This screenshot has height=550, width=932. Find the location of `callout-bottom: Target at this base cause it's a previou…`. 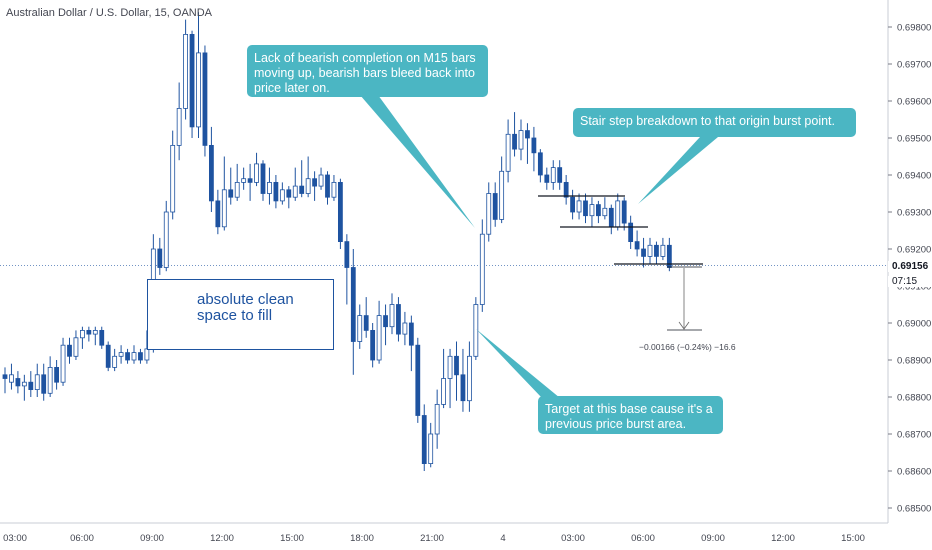

callout-bottom: Target at this base cause it's a previou… is located at coordinates (630, 415).